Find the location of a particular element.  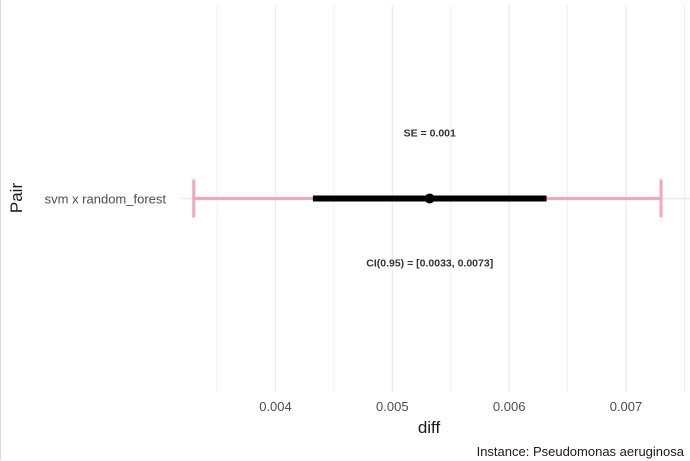

x-tick-label: 0.006 is located at coordinates (509, 406).